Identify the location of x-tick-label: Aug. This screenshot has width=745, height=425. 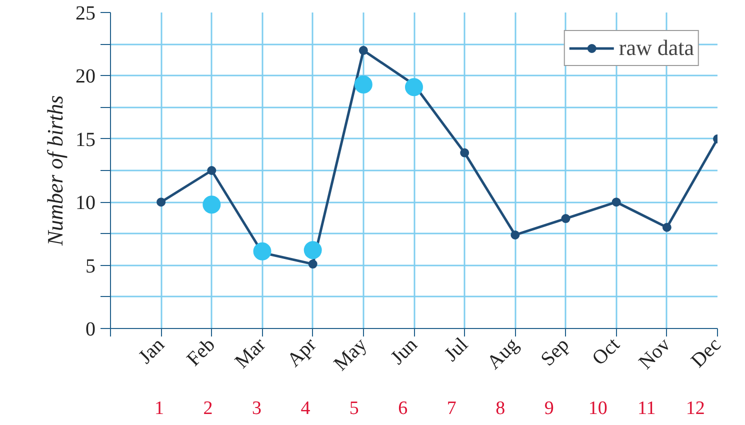
(503, 354).